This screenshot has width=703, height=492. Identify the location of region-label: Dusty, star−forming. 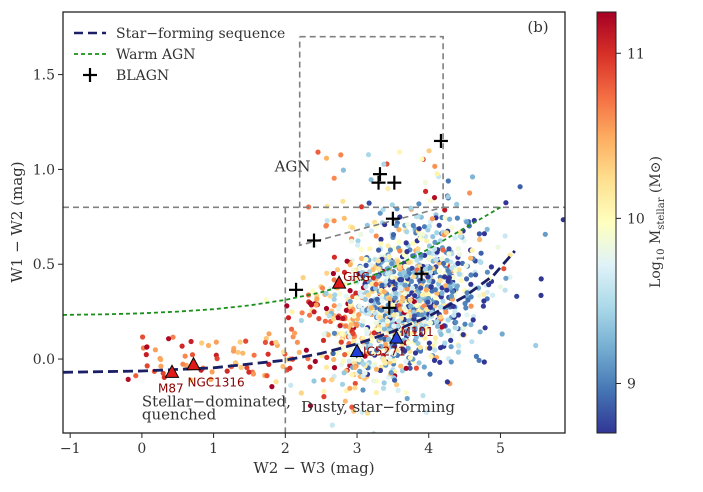
(378, 407).